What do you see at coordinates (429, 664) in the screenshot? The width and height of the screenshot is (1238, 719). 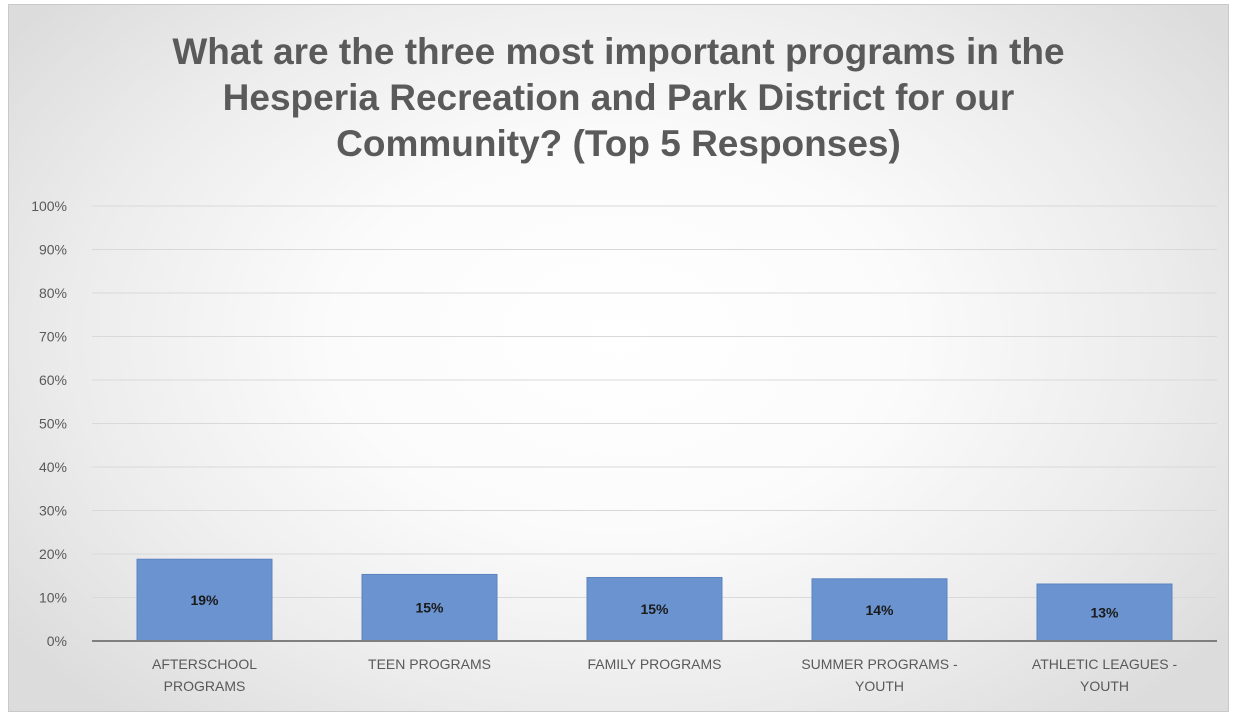 I see `x-category-label: TEEN PROGRAMS` at bounding box center [429, 664].